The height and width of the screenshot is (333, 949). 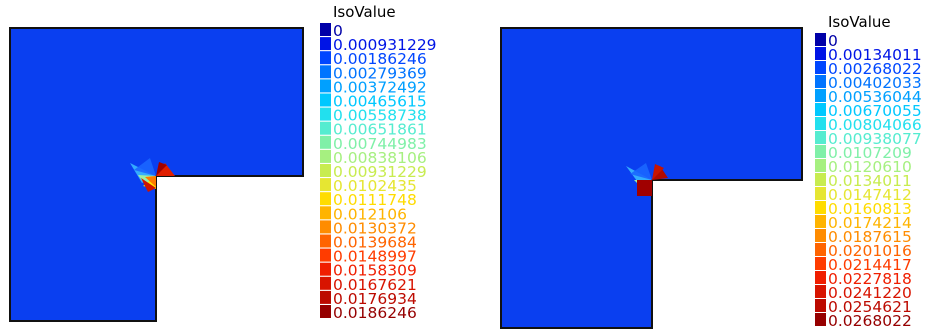 I want to click on legend-label-left-4: 0.00372492, so click(x=380, y=87).